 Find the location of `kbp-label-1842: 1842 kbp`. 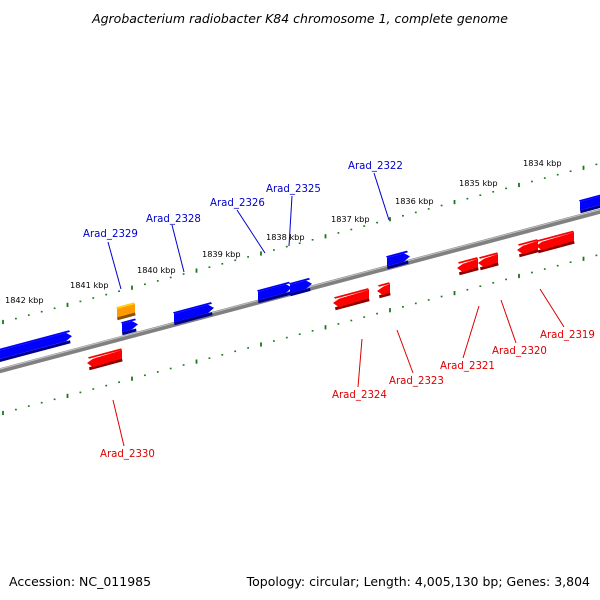

kbp-label-1842: 1842 kbp is located at coordinates (24, 300).